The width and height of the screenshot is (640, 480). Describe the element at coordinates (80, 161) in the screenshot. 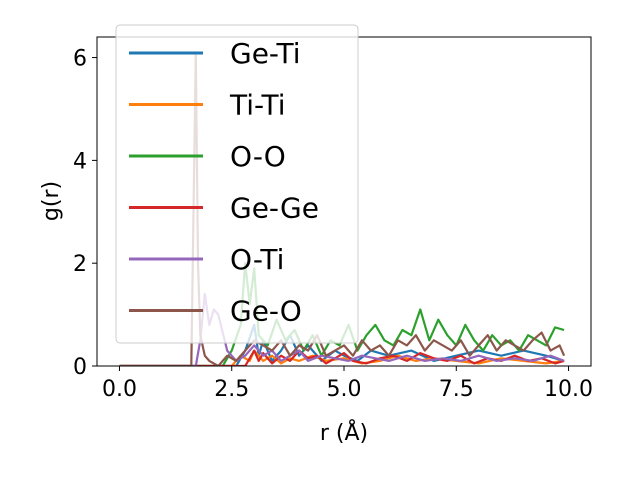

I see `y-tick-label: 4` at that location.